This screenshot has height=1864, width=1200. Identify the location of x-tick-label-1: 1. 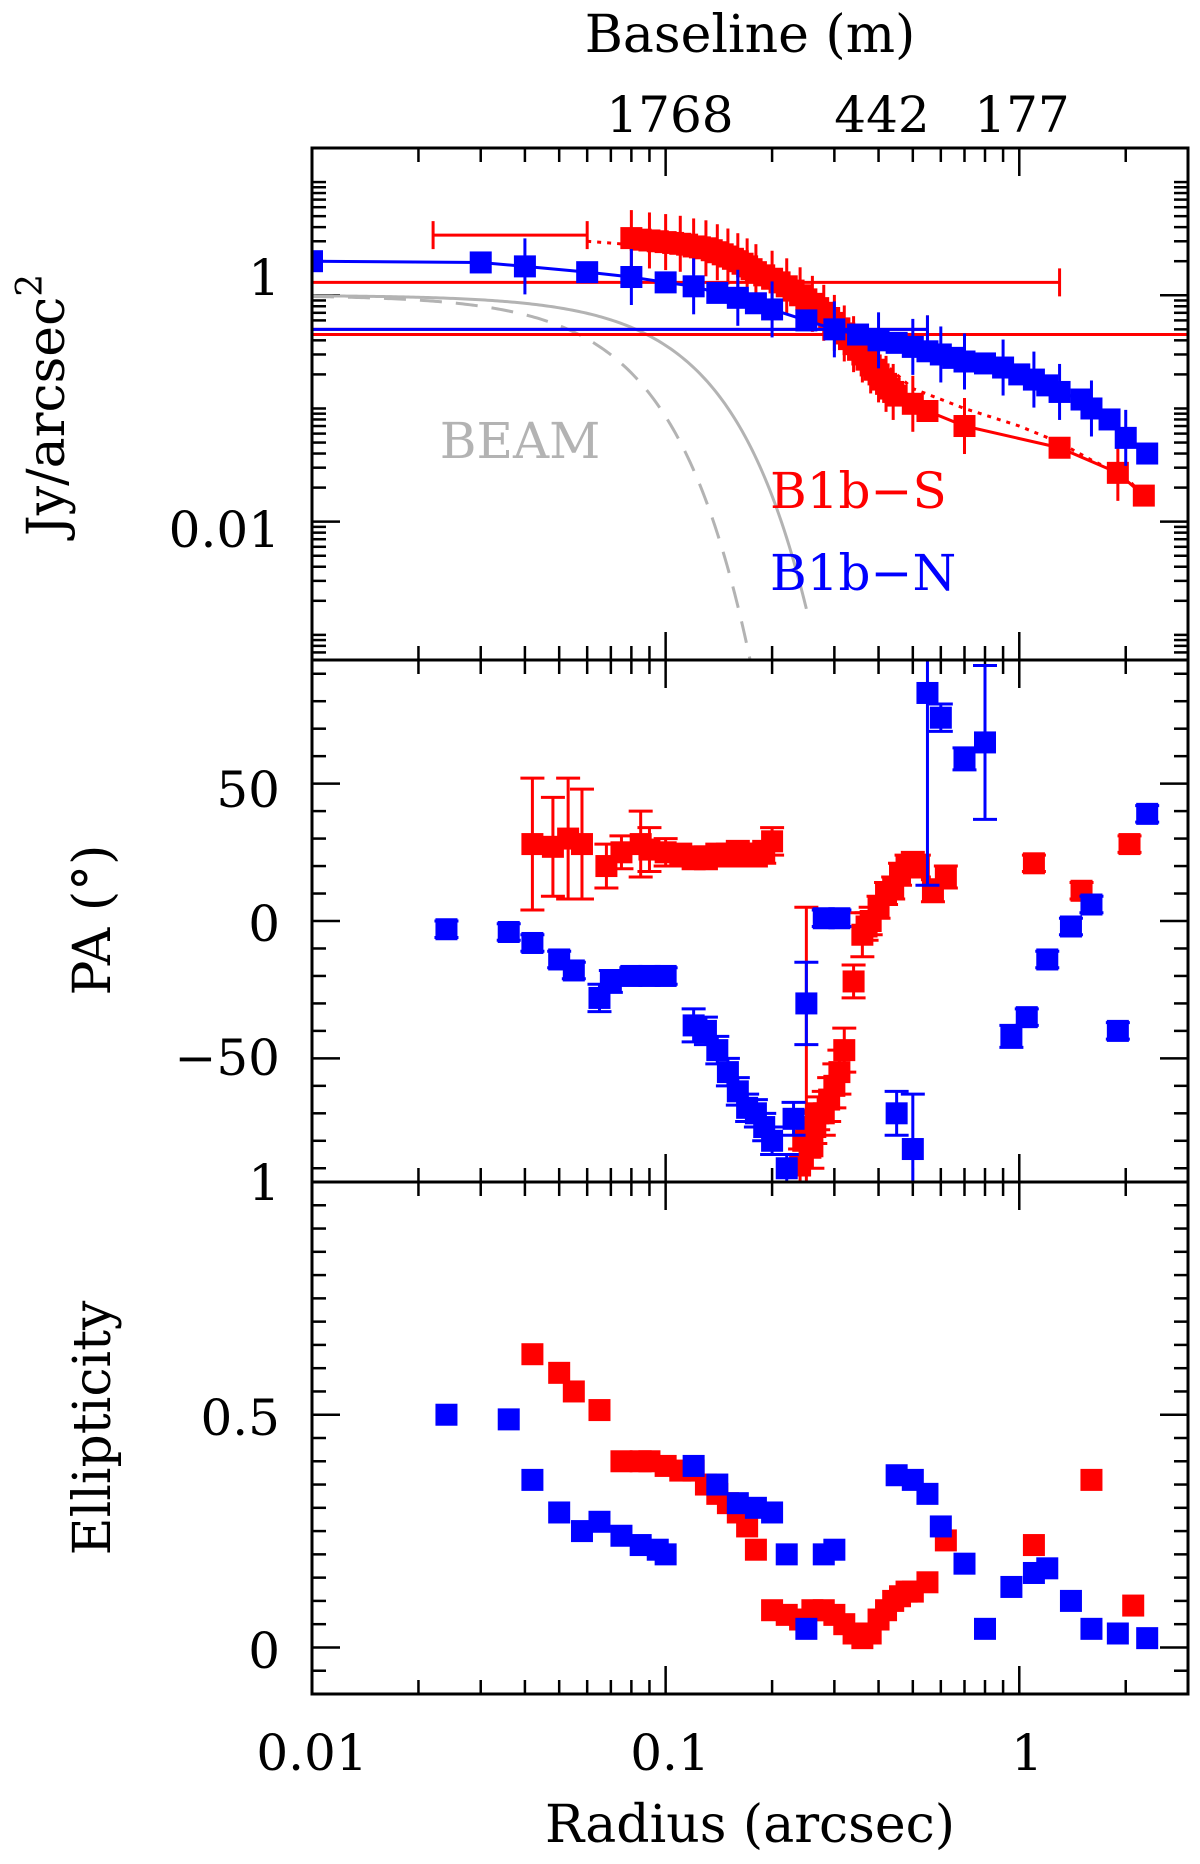
(1027, 1753).